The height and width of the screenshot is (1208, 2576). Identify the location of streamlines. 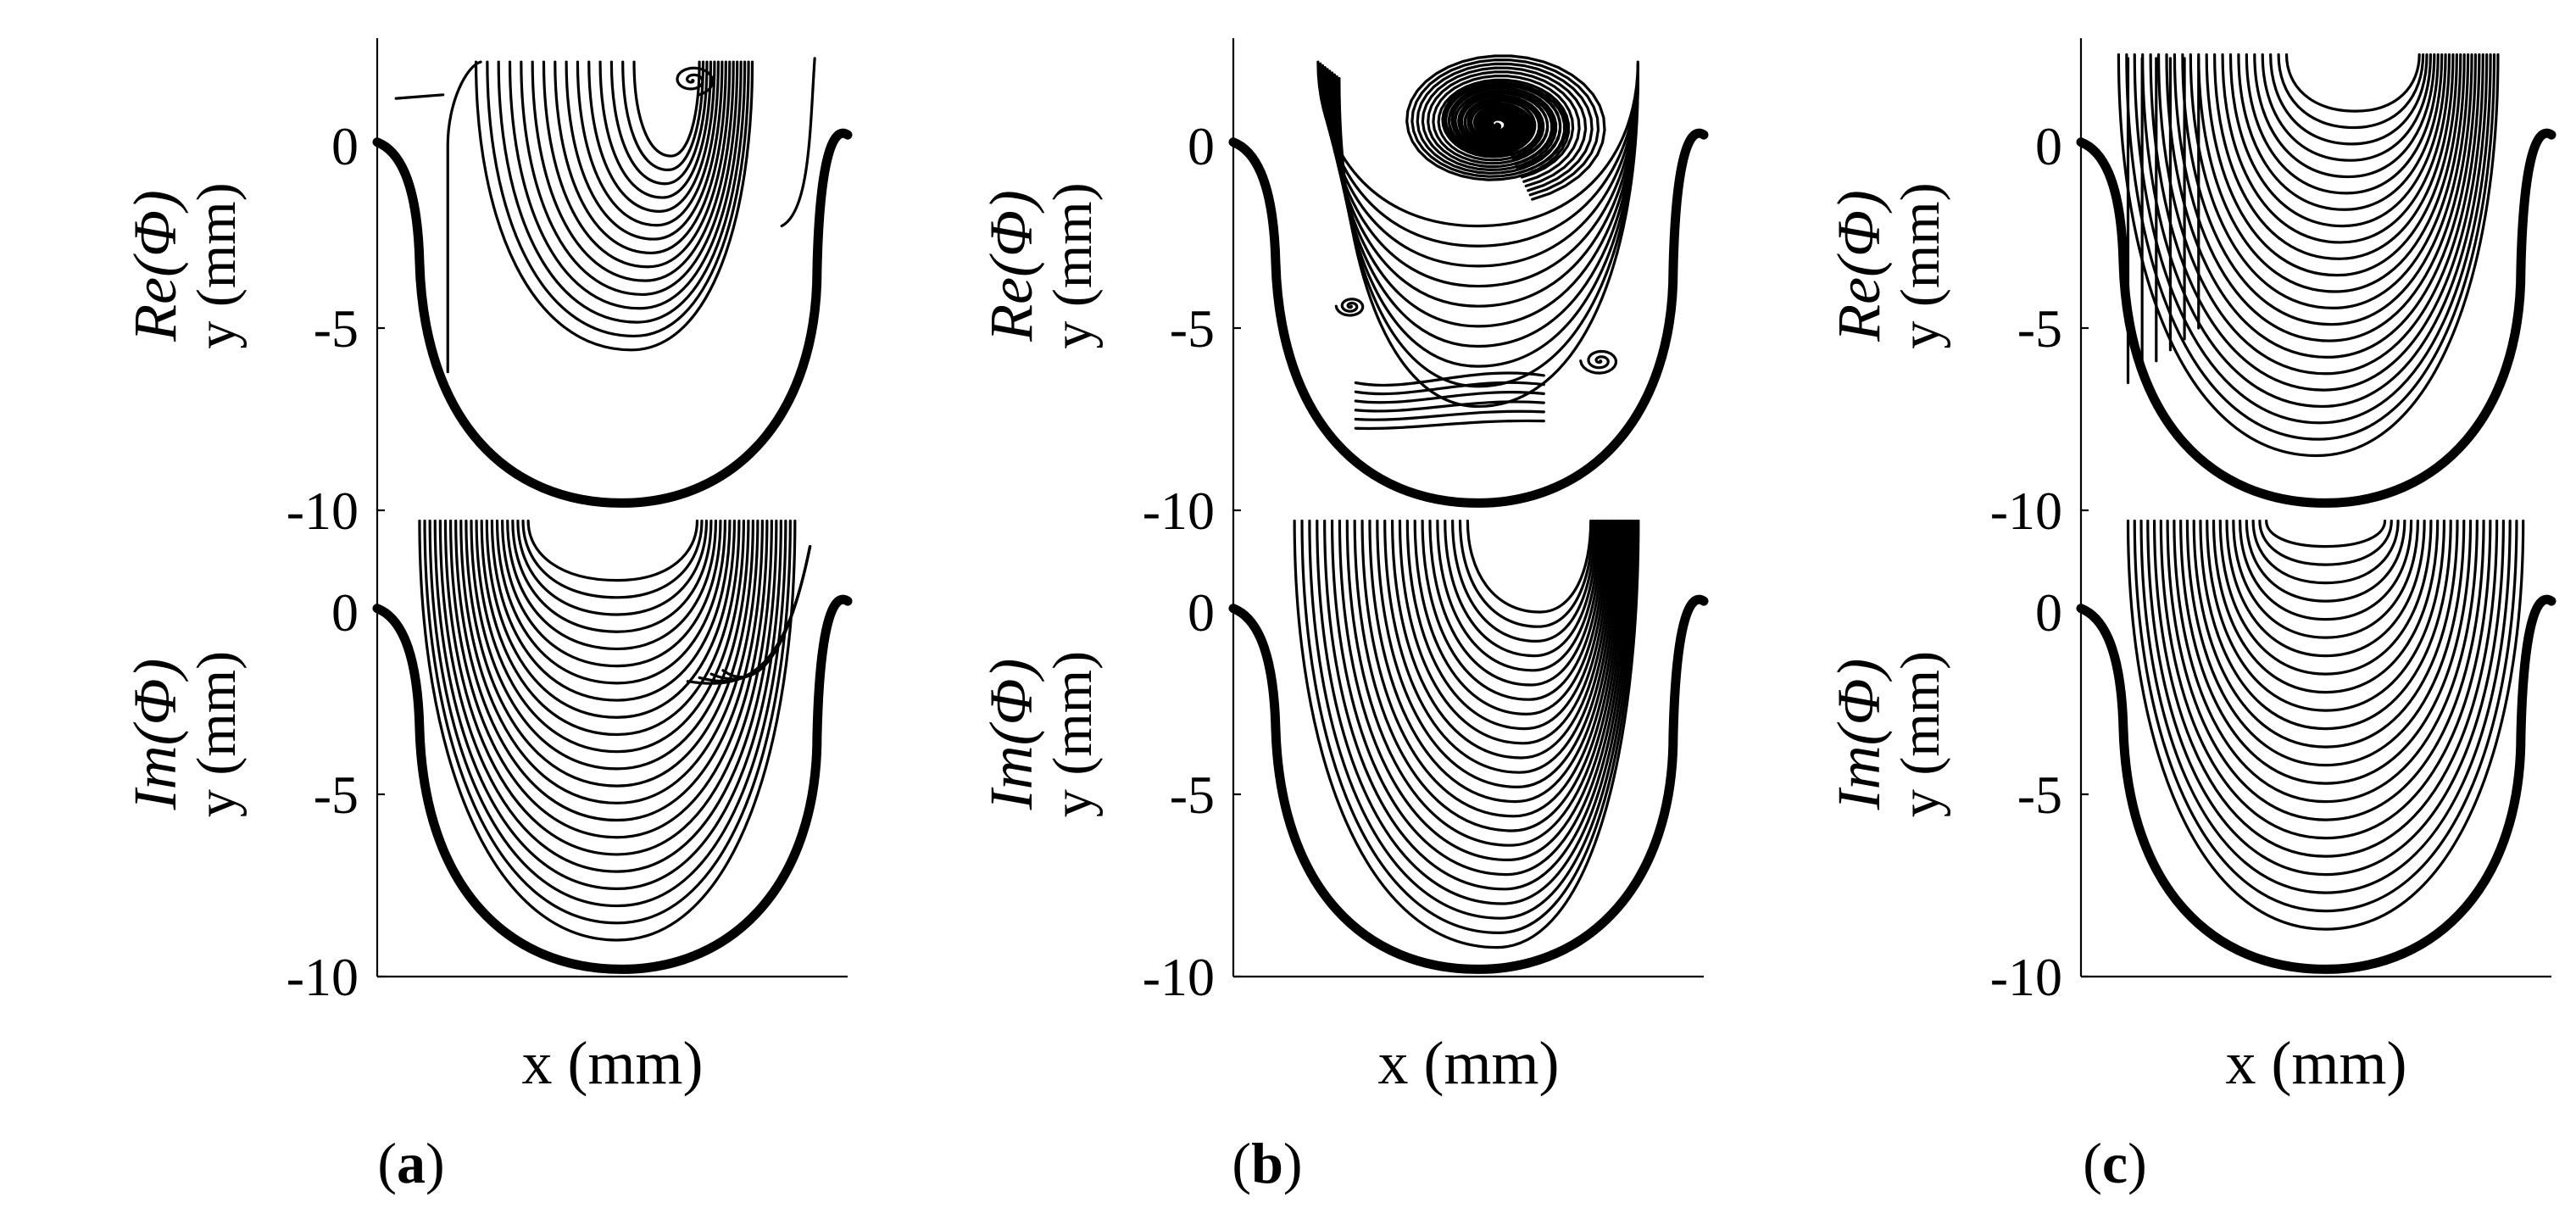
(605, 215).